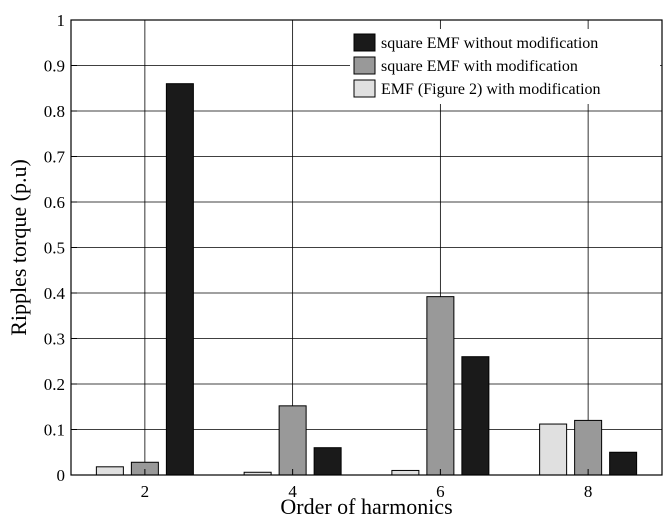 This screenshot has width=664, height=518. Describe the element at coordinates (54, 384) in the screenshot. I see `y-tick-label: 0.2` at that location.